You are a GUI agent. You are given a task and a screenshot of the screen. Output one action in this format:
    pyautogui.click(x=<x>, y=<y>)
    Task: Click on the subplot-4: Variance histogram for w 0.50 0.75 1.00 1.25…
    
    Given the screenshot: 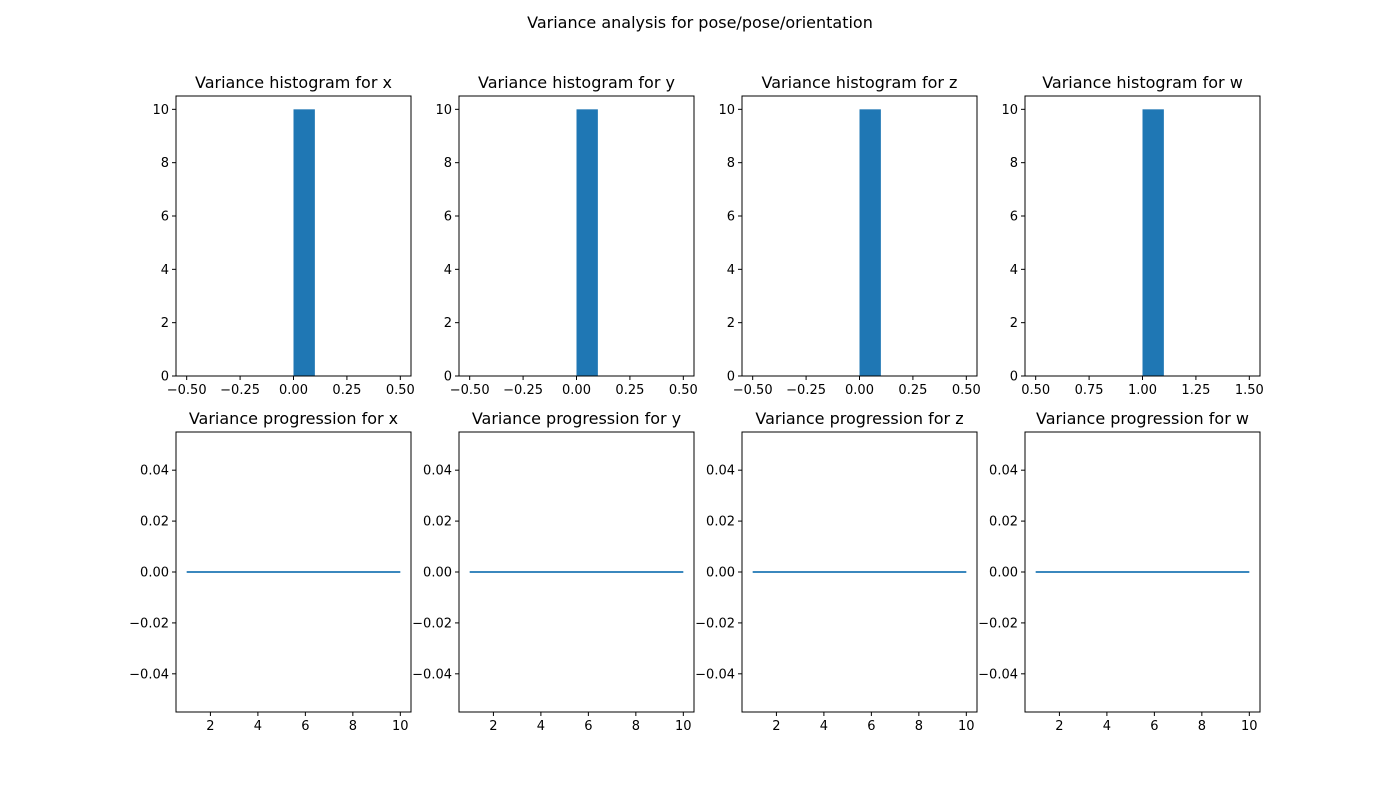 What is the action you would take?
    pyautogui.click(x=1132, y=235)
    